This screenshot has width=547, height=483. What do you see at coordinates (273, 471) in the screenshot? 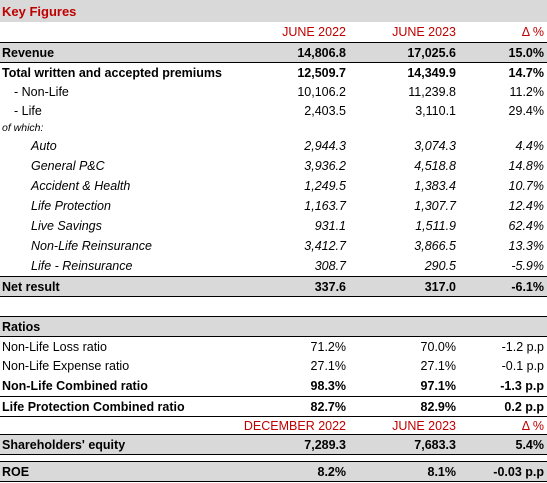
I see `table-row: ROE 8.2% 8.1% -0.03 p.p` at bounding box center [273, 471].